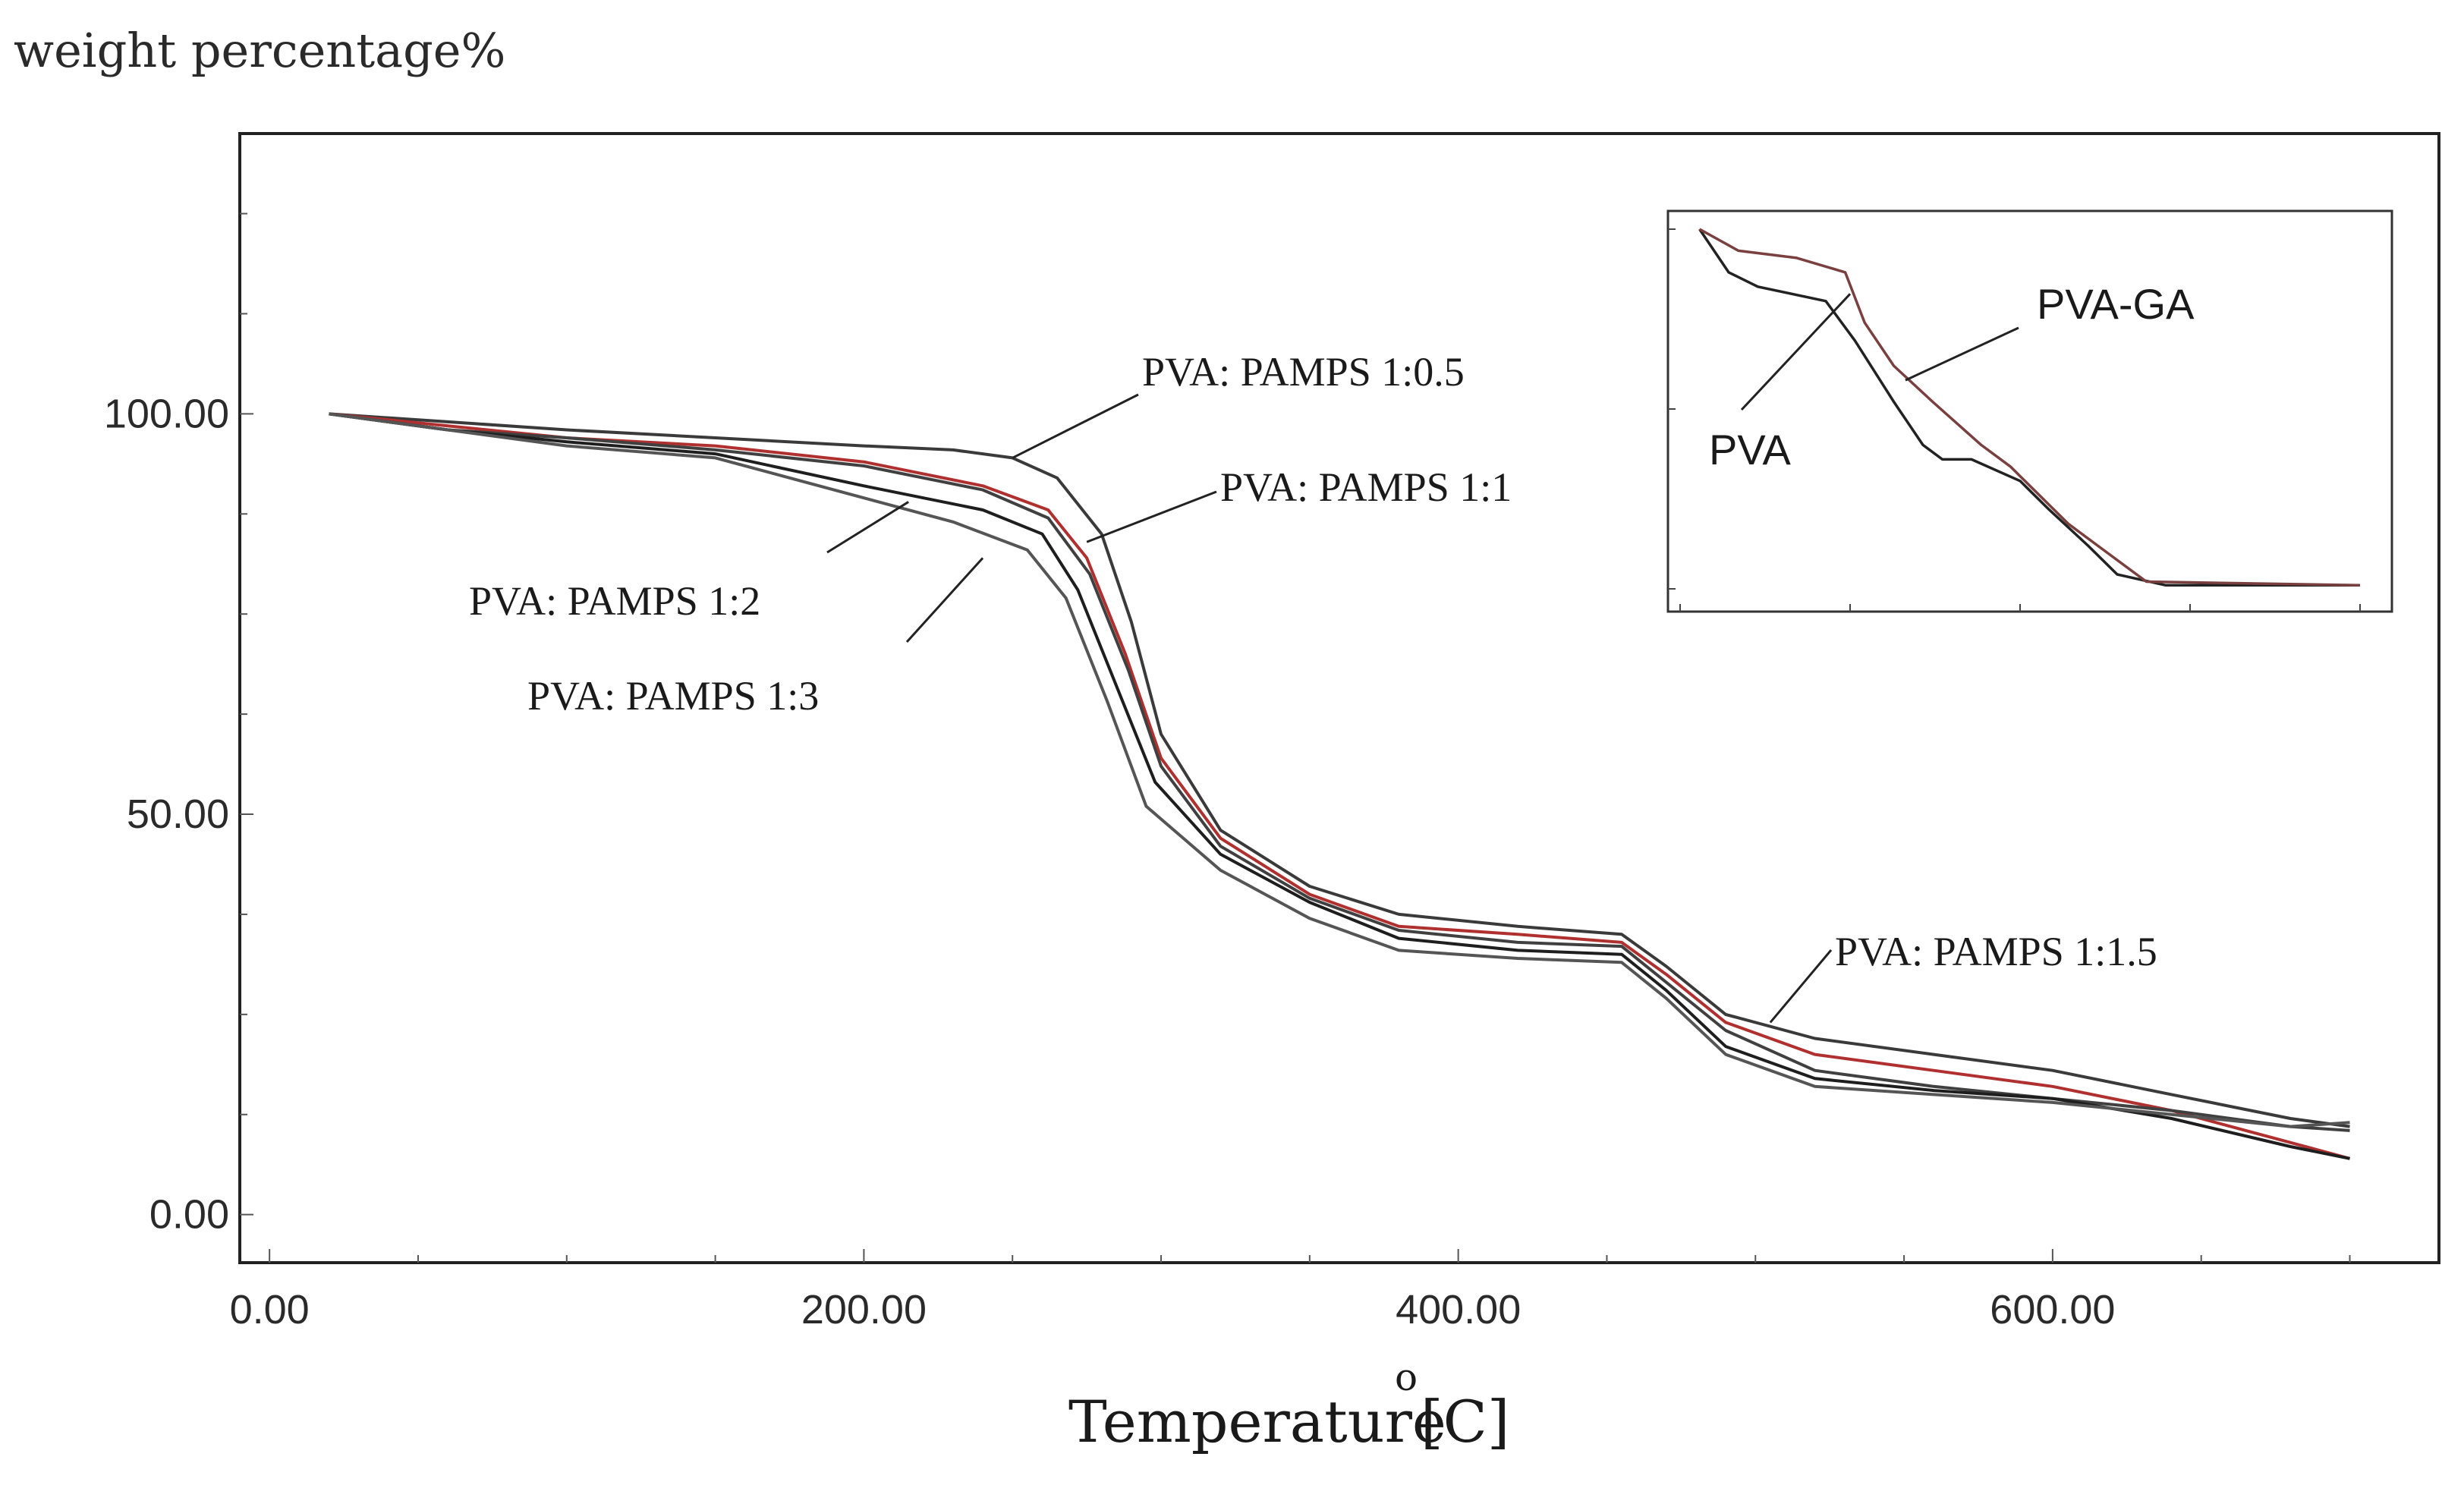 Image resolution: width=2464 pixels, height=1485 pixels. Describe the element at coordinates (260, 50) in the screenshot. I see `y-axis-label: weight percentage%` at that location.